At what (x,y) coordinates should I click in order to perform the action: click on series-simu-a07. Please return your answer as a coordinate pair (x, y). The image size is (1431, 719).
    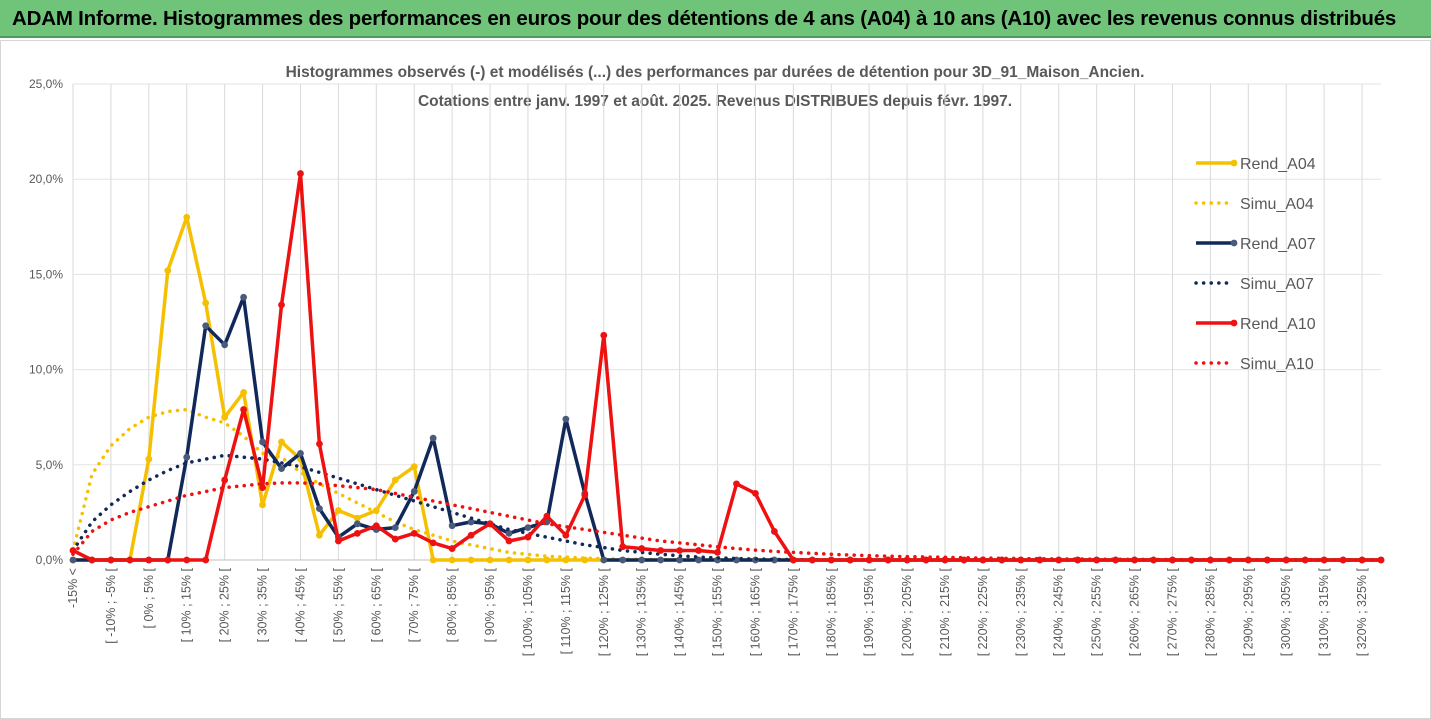
    Looking at the image, I should click on (727, 507).